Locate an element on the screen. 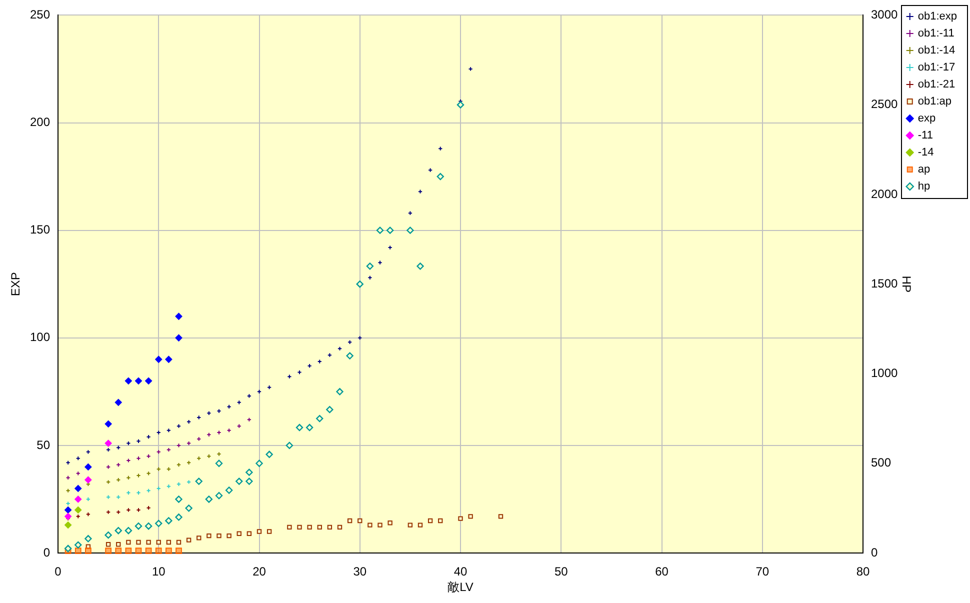  x-tick-label: 30 is located at coordinates (360, 571).